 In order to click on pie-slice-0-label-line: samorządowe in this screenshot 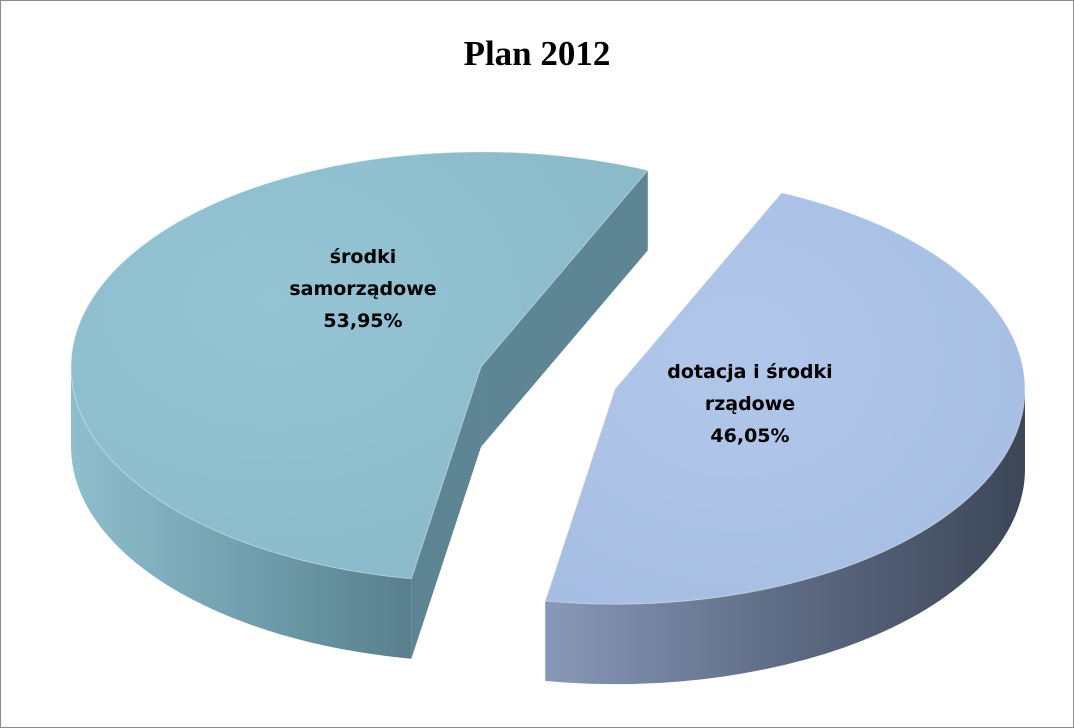, I will do `click(362, 289)`.